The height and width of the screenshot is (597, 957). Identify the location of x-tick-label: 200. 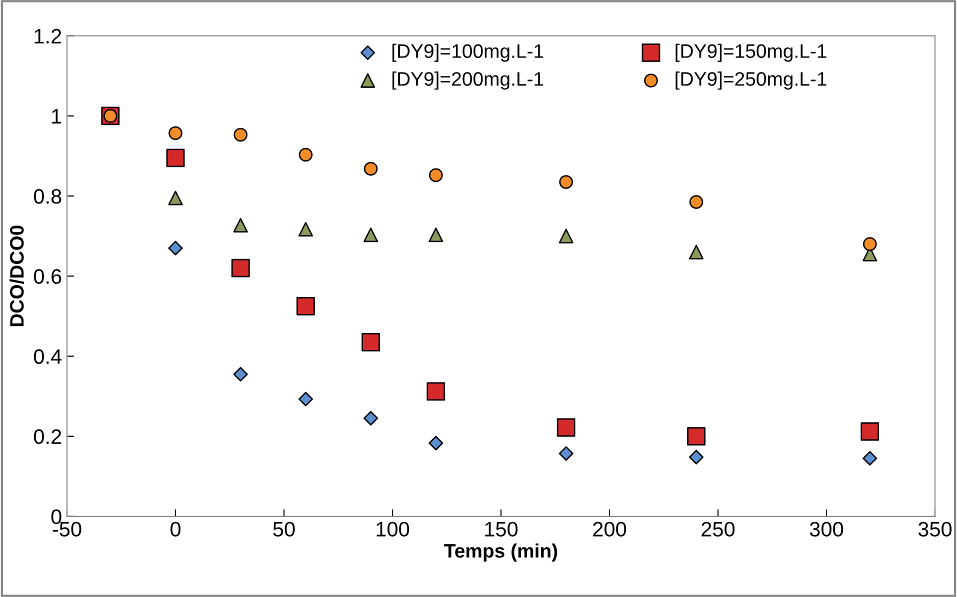
(609, 529).